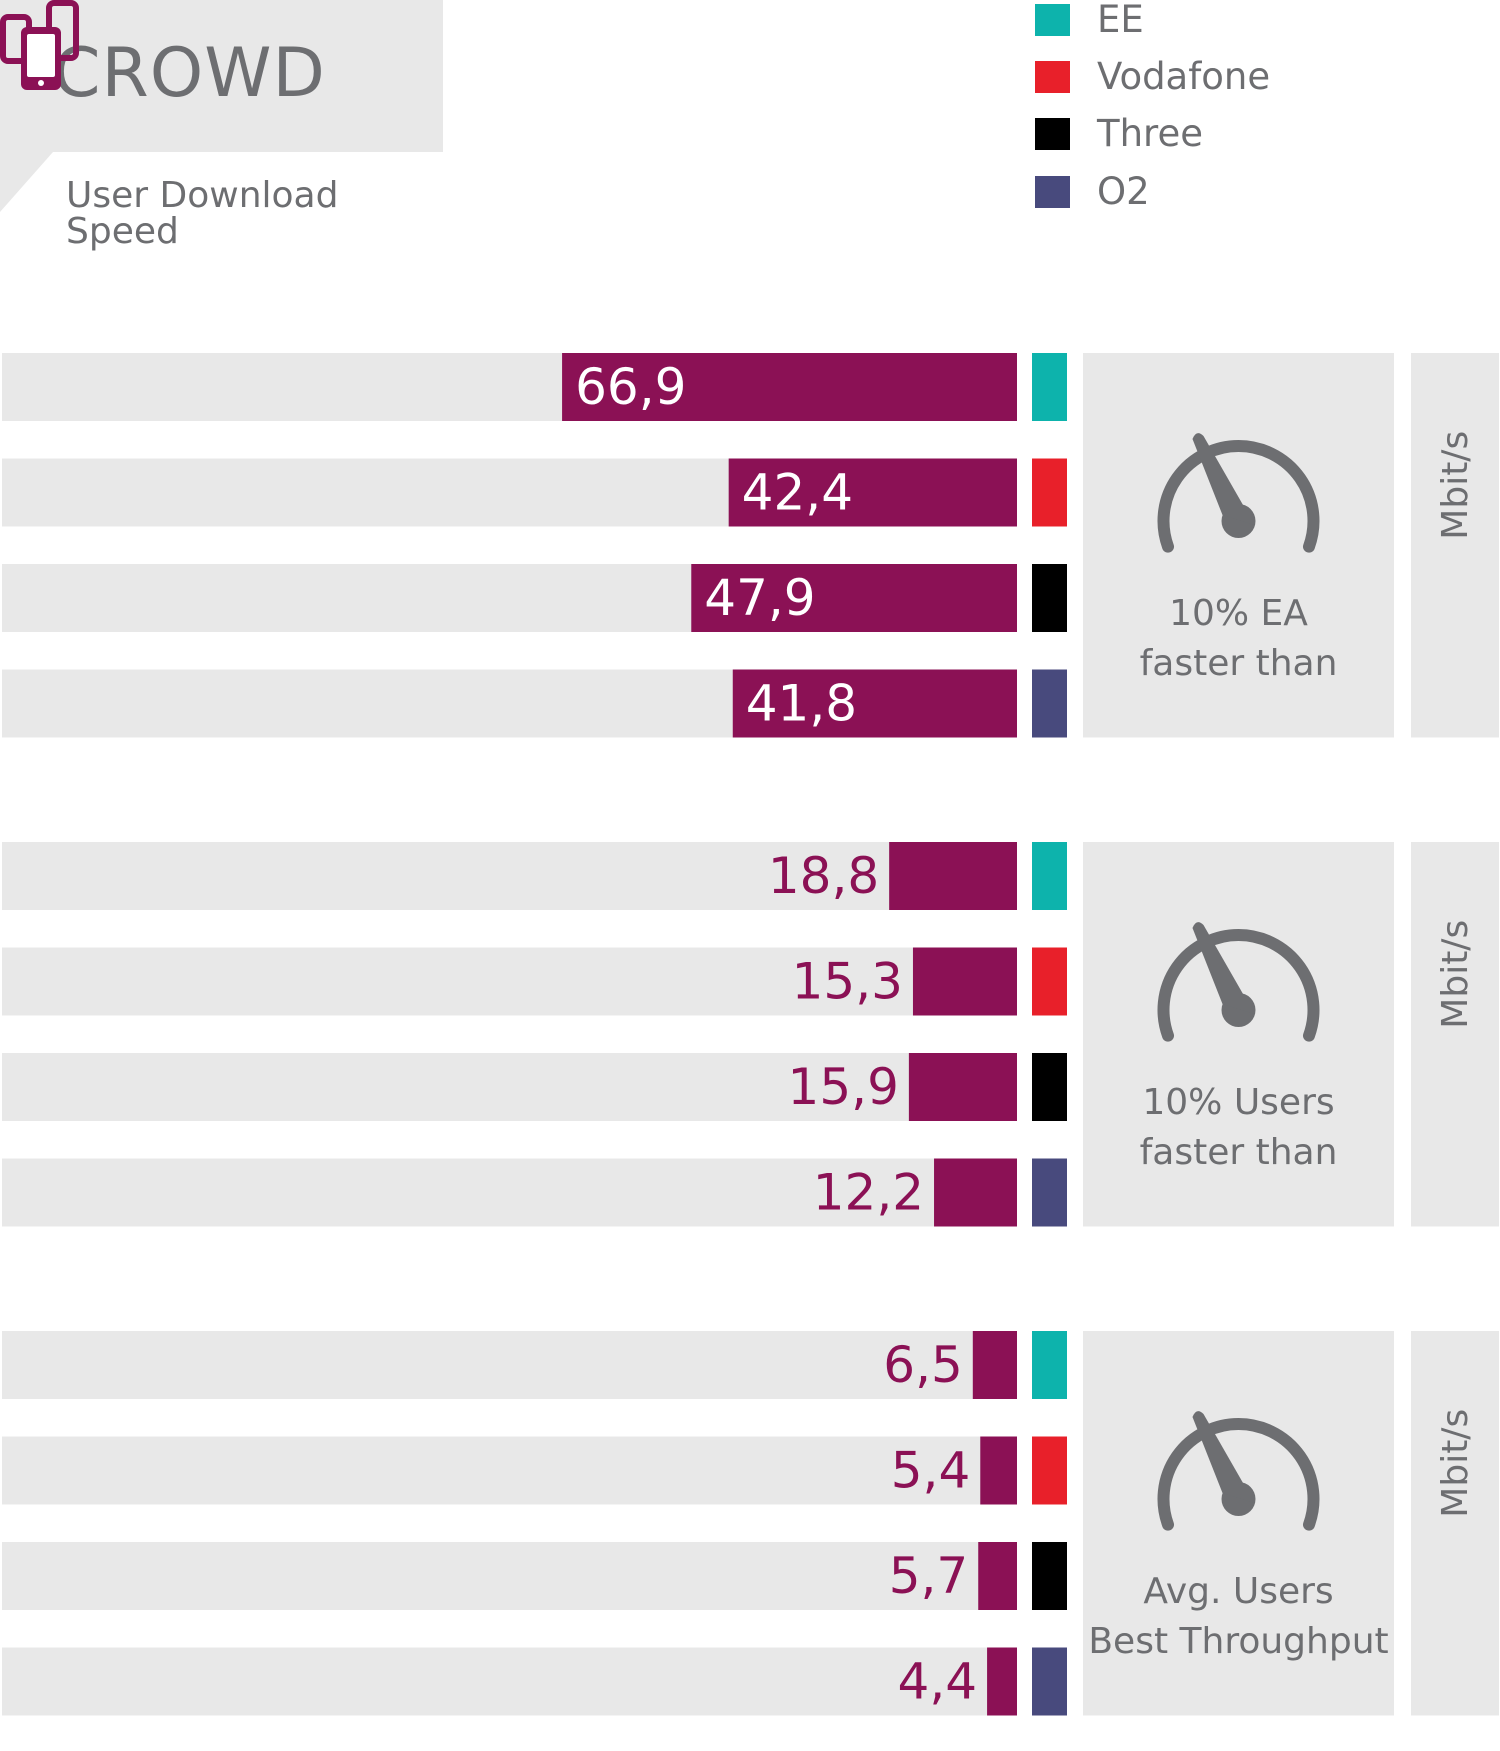  Describe the element at coordinates (1175, 20) in the screenshot. I see `legend-item-ee: EE` at that location.